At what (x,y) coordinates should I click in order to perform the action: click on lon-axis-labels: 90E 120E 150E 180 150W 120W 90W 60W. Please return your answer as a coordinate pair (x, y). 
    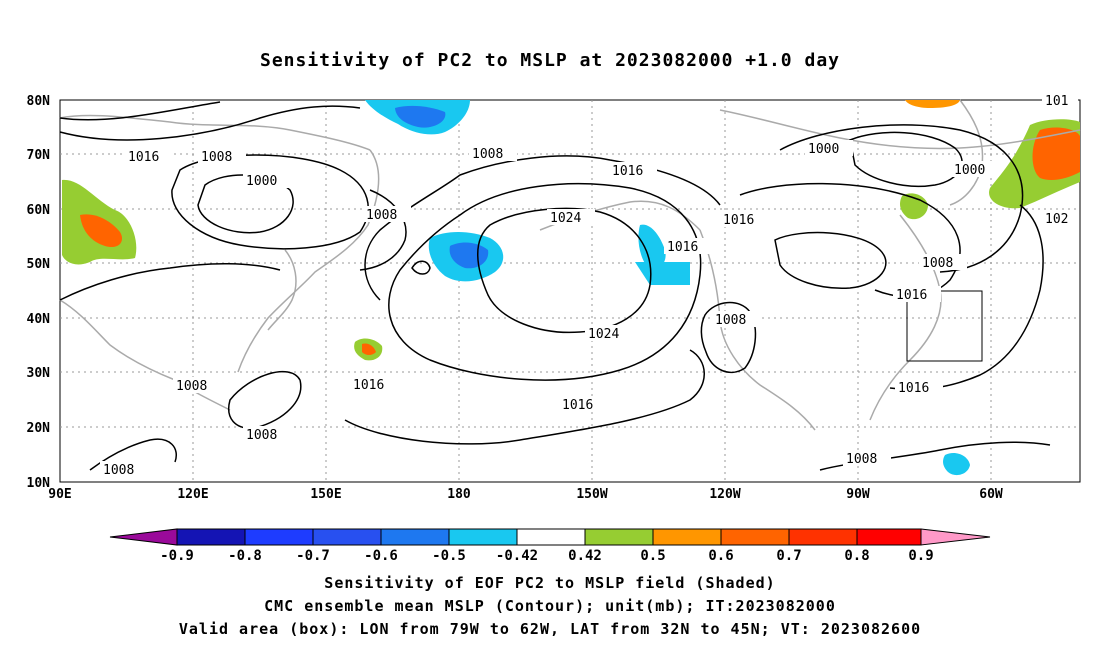
    Looking at the image, I should click on (525, 494).